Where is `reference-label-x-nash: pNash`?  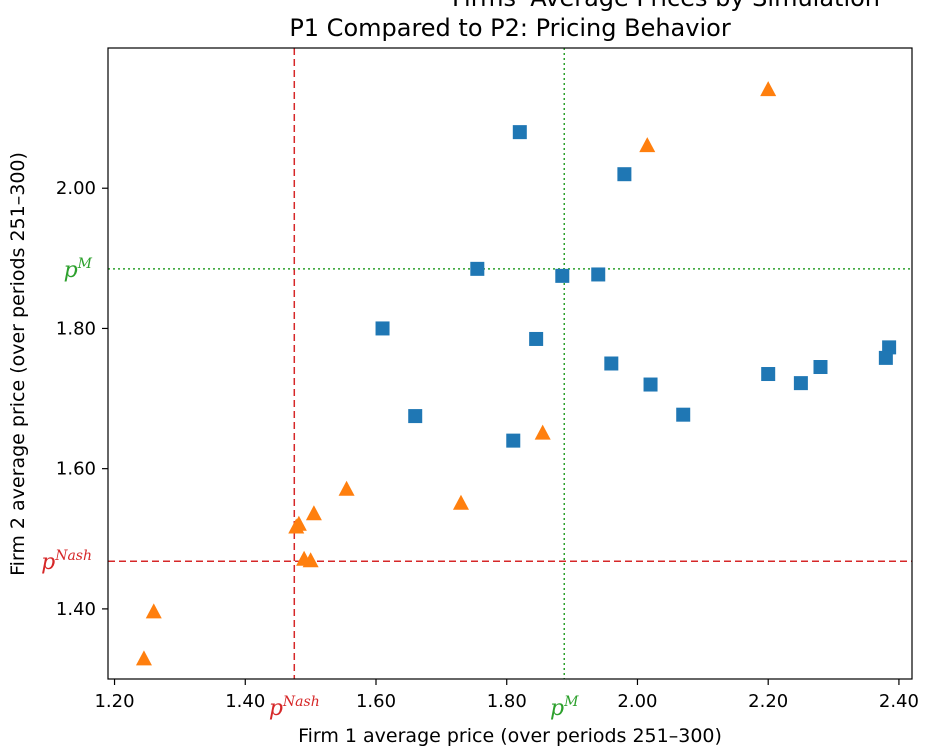
reference-label-x-nash: pNash is located at coordinates (294, 707).